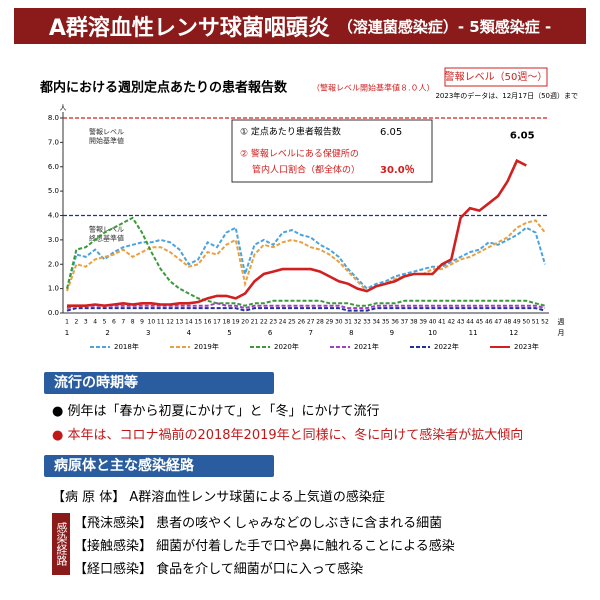 Image resolution: width=600 pixels, height=600 pixels. I want to click on x-tick-label: 16, so click(208, 322).